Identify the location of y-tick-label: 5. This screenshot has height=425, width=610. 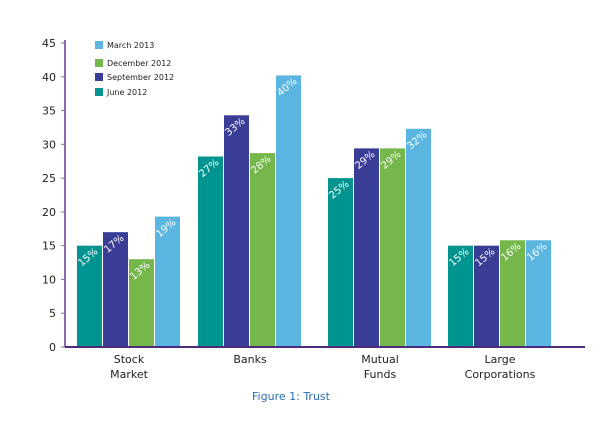
(52, 313).